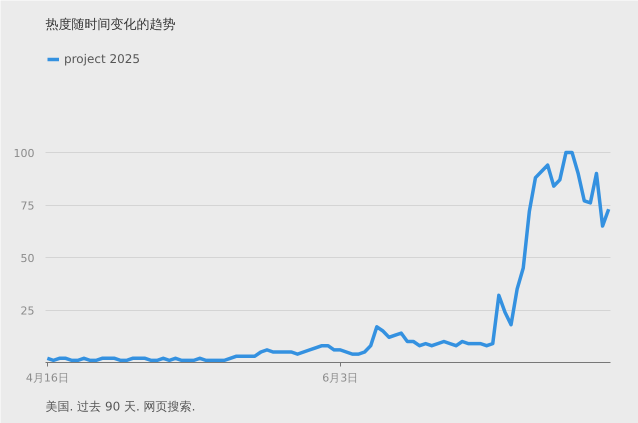 The height and width of the screenshot is (423, 638). Describe the element at coordinates (27, 258) in the screenshot. I see `y-tick-label: 50` at that location.